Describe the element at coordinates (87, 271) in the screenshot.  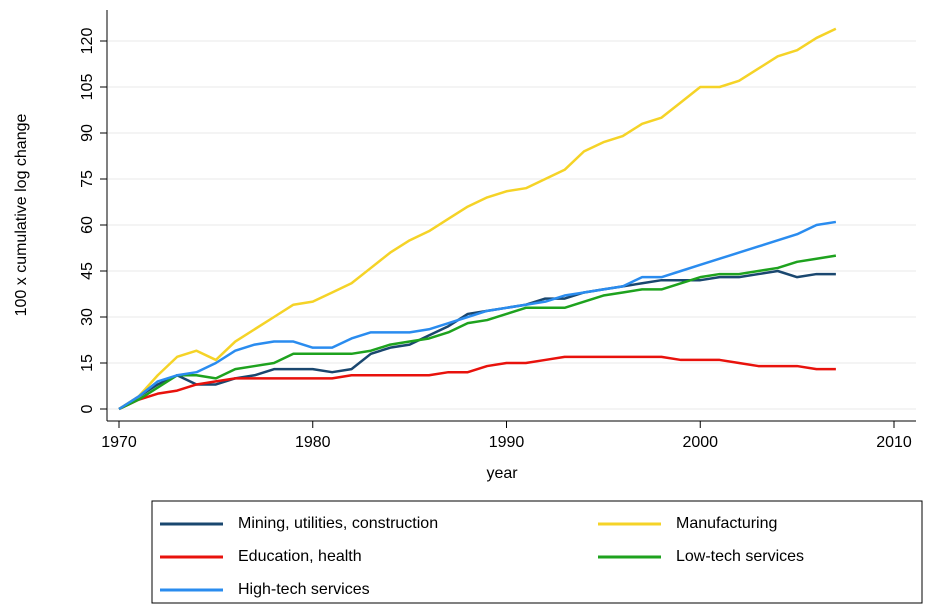
I see `y-tick-label: 45` at that location.